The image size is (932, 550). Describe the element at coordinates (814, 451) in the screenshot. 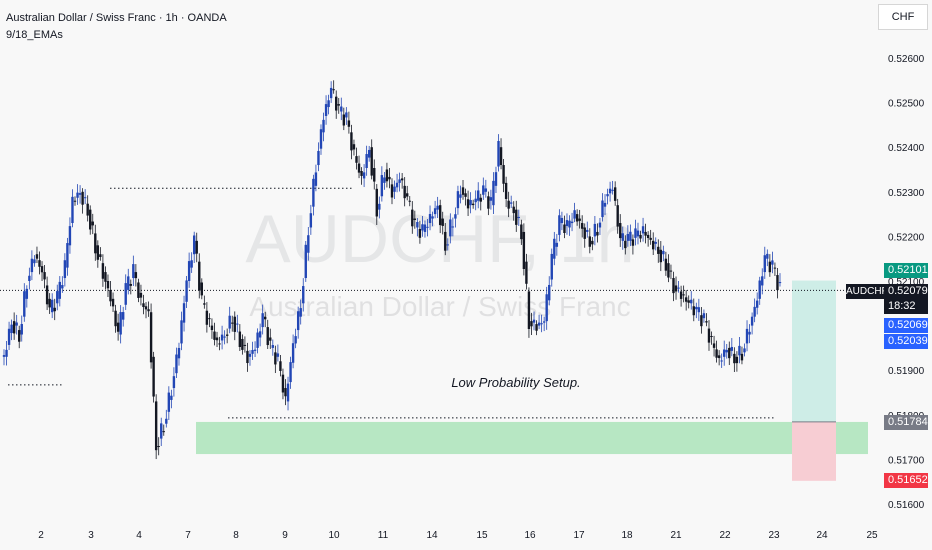

I see `stop-zone` at that location.